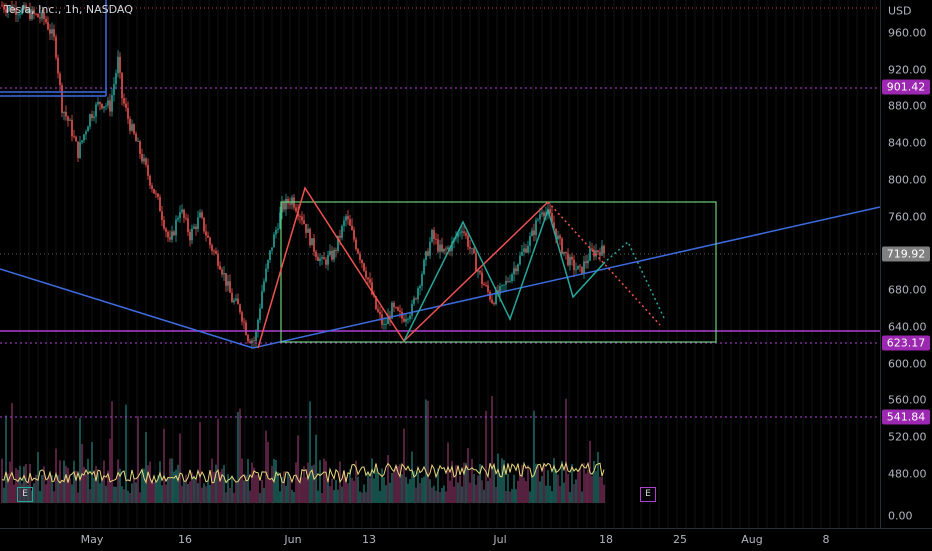 The width and height of the screenshot is (932, 551). What do you see at coordinates (619, 280) in the screenshot?
I see `zigzag-teal-projection` at bounding box center [619, 280].